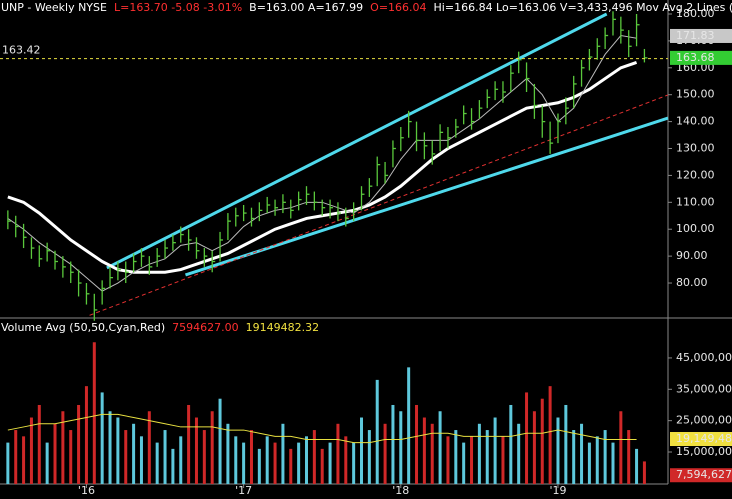 This screenshot has height=499, width=732. What do you see at coordinates (282, 327) in the screenshot?
I see `volume-legend-item: 19149482.32` at bounding box center [282, 327].